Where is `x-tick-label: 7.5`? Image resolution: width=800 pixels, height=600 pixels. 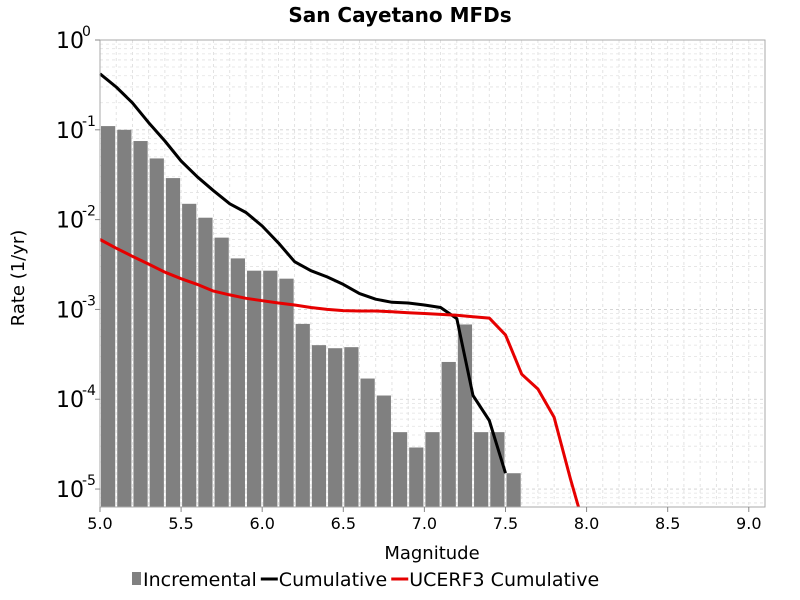 x-tick-label: 7.5 is located at coordinates (505, 523).